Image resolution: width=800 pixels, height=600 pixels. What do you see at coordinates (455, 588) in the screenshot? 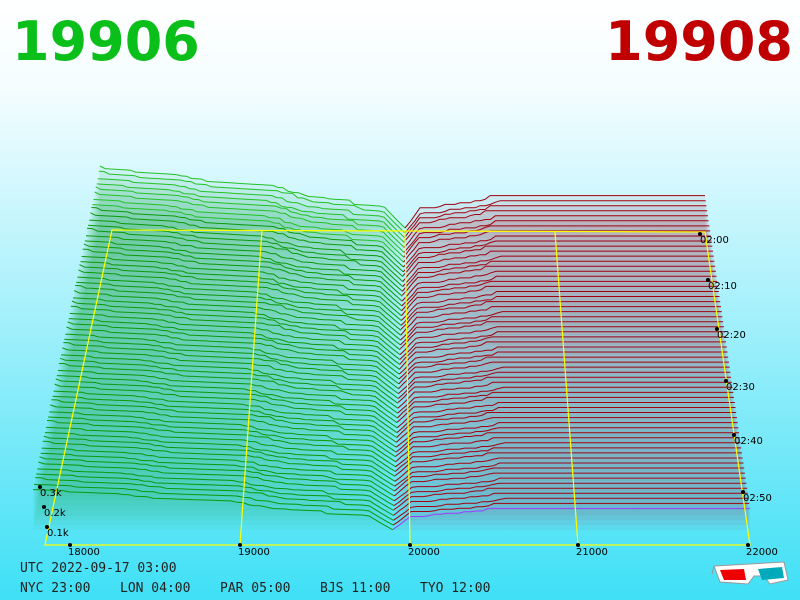
I see `zone-time: TYO 12:00` at bounding box center [455, 588].